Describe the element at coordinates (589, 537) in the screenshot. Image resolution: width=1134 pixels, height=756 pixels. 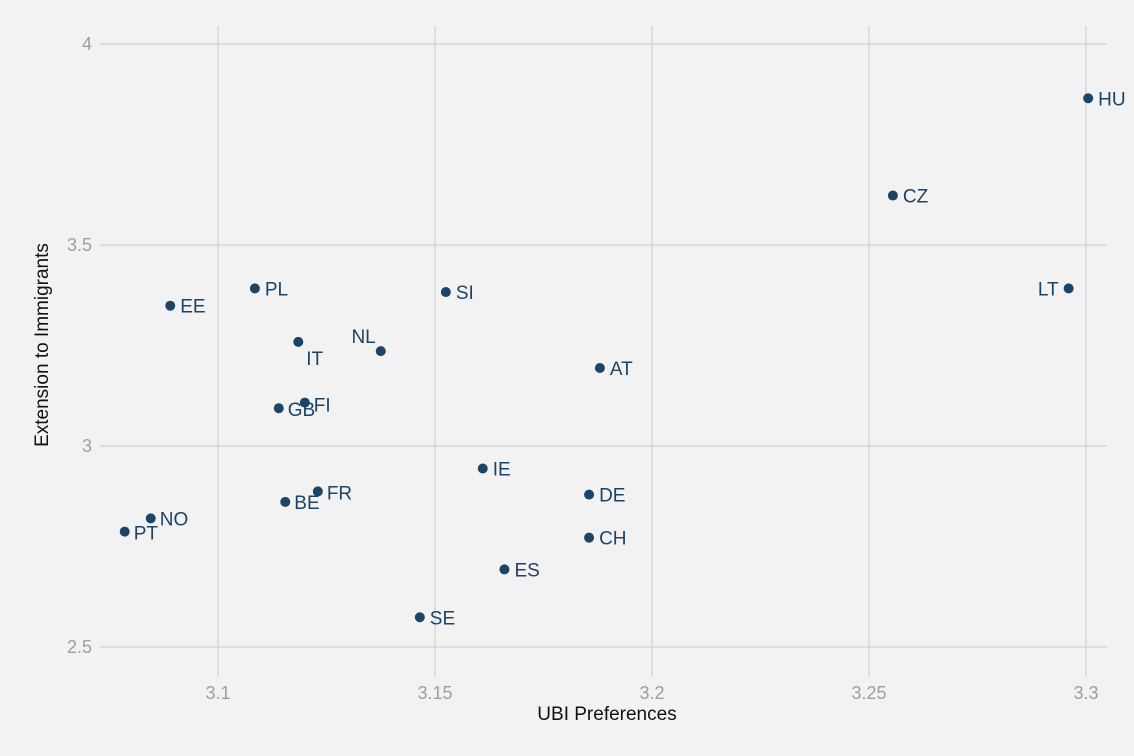
I see `data-point-ch` at that location.